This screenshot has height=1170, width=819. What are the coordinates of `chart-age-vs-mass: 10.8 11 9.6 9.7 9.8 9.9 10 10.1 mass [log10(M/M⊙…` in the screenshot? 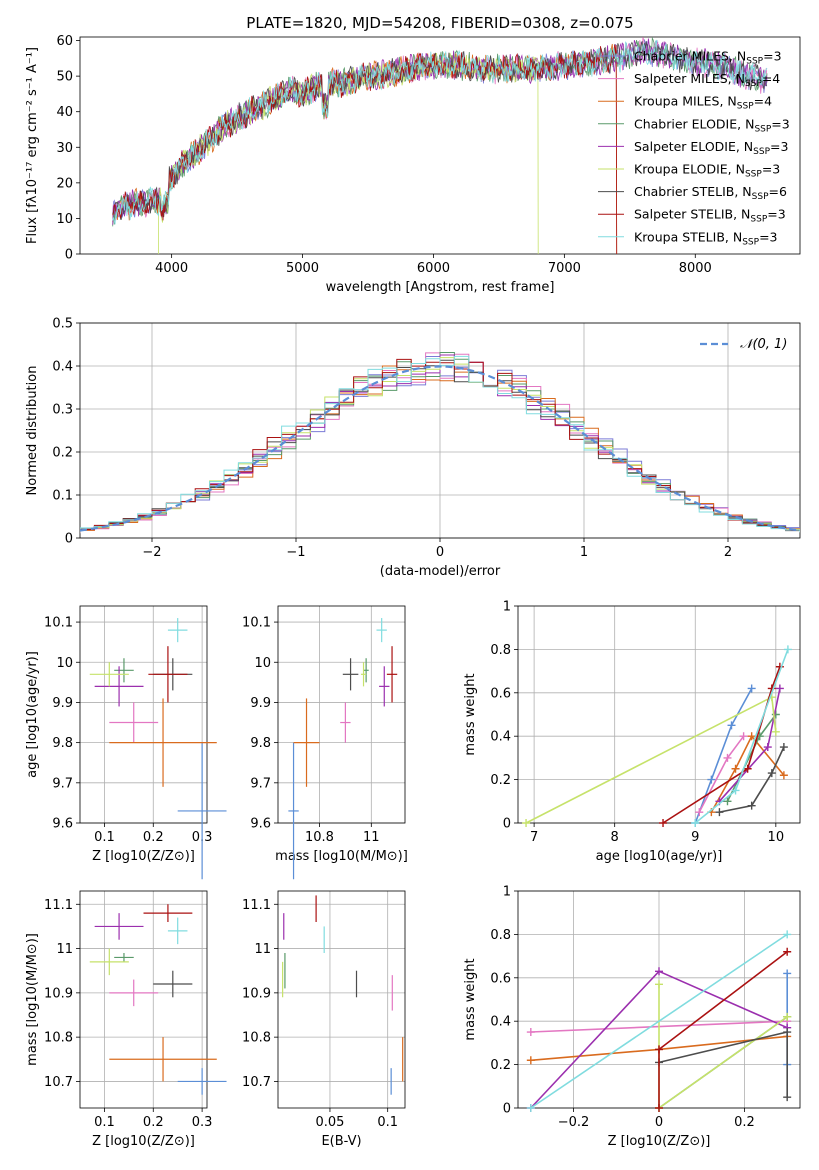 It's located at (325, 742).